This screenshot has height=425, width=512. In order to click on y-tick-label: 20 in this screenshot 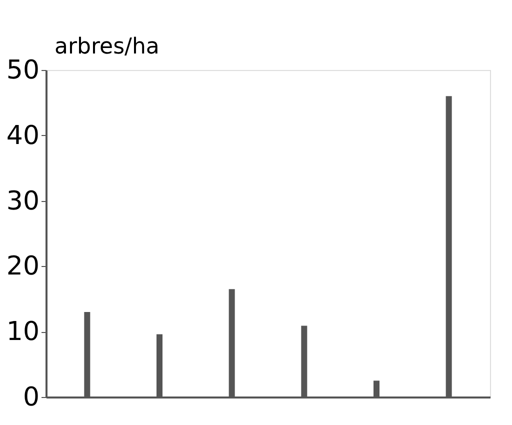, I will do `click(23, 267)`.